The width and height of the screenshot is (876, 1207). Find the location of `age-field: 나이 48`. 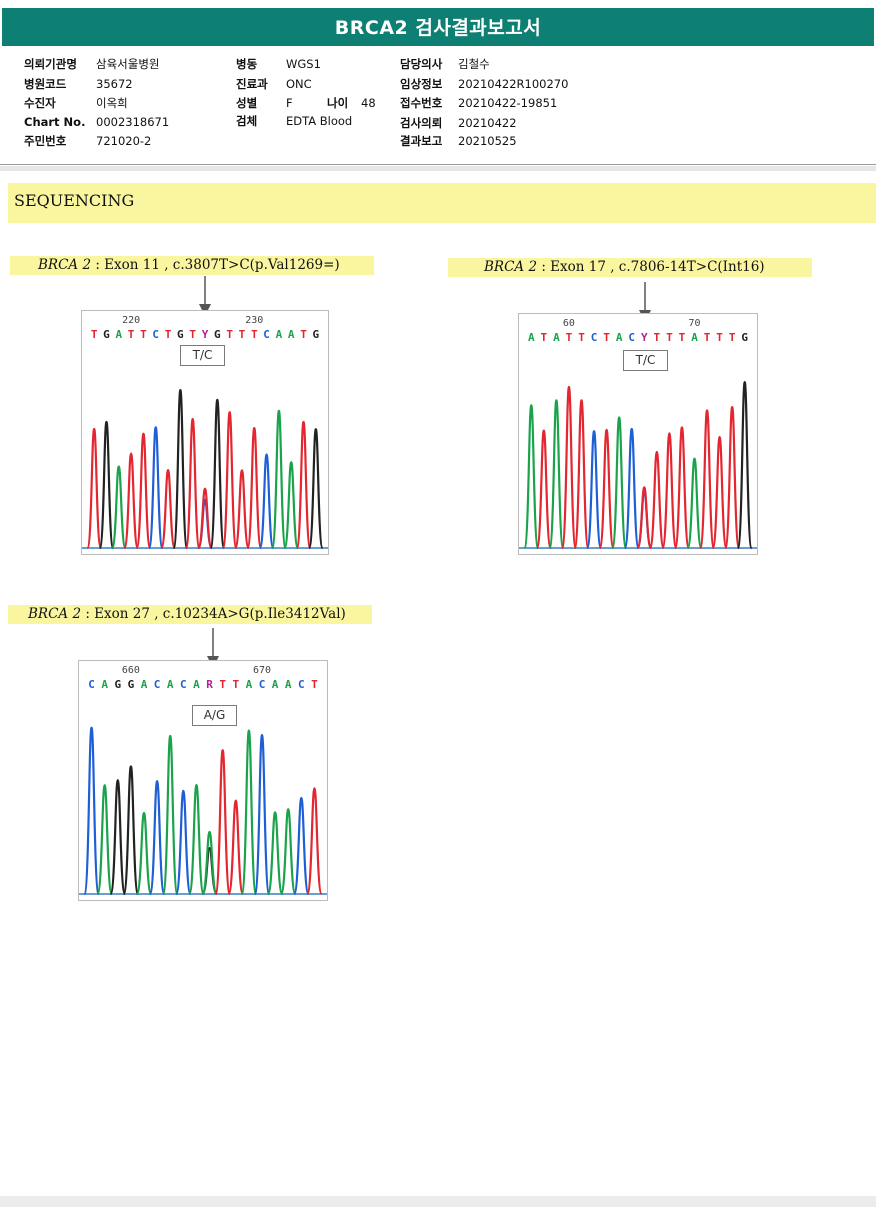

age-field: 나이 48 is located at coordinates (351, 103).